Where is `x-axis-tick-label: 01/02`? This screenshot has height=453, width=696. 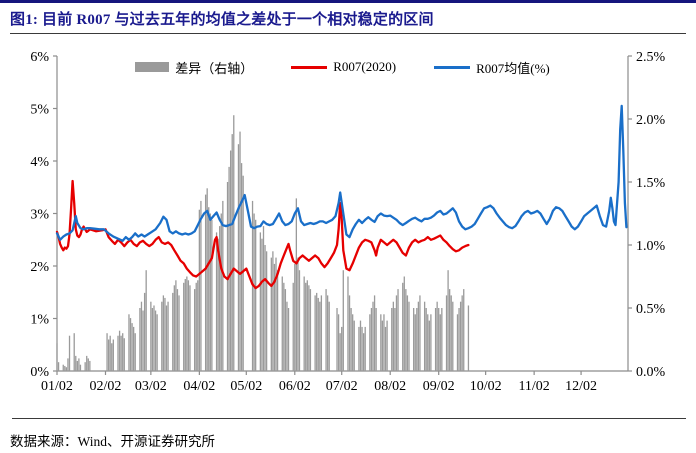
x-axis-tick-label: 01/02 is located at coordinates (57, 386).